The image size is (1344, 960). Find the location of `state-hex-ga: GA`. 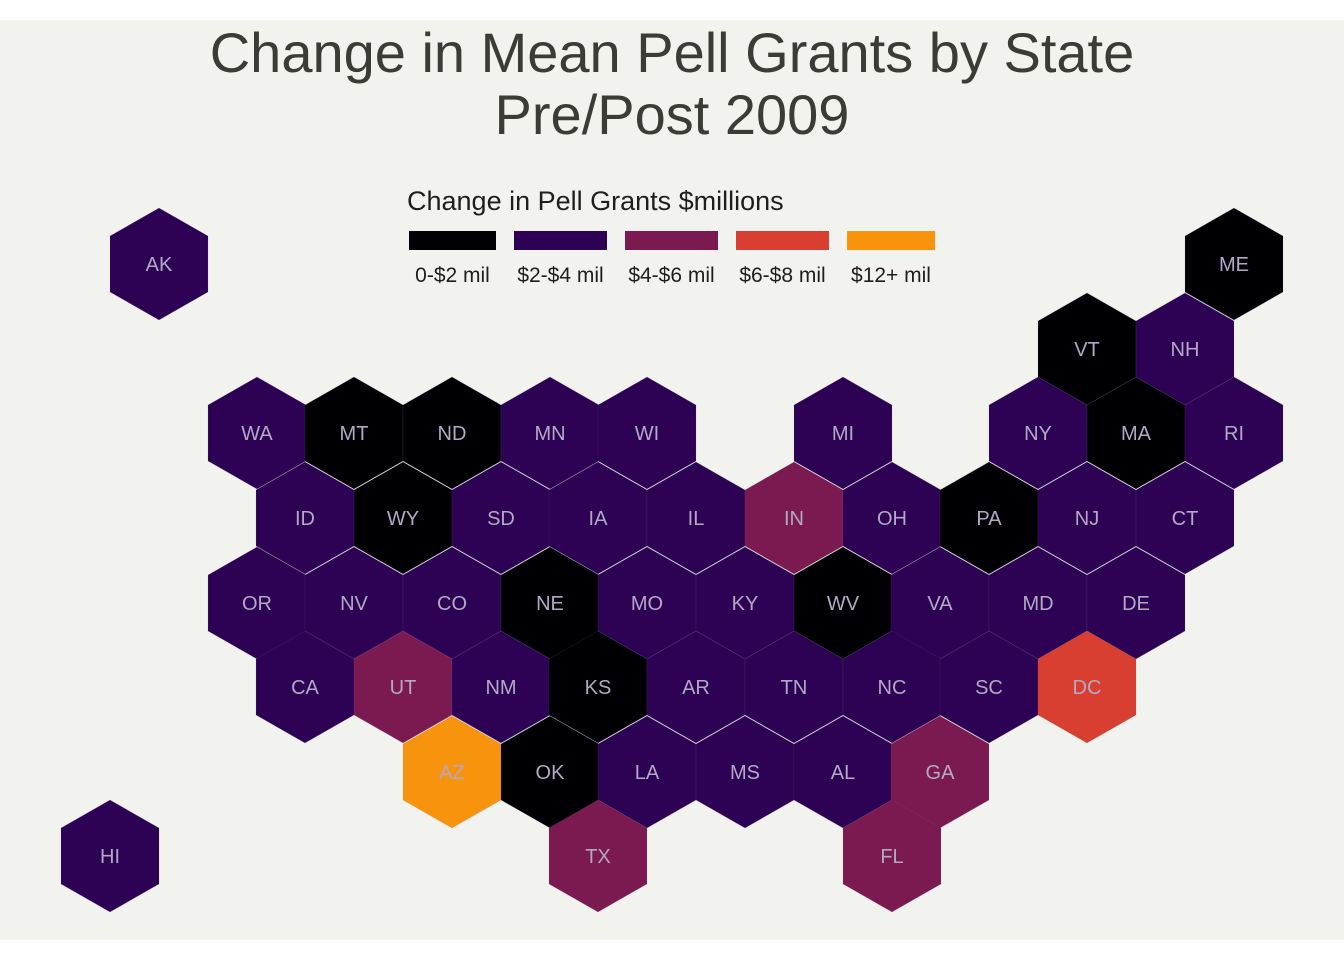

state-hex-ga: GA is located at coordinates (940, 772).